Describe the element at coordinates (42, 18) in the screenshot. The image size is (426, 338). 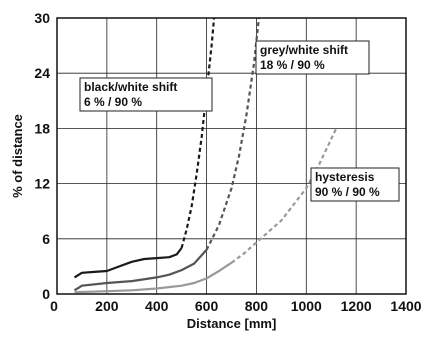
I see `y-tick-label: 30` at that location.